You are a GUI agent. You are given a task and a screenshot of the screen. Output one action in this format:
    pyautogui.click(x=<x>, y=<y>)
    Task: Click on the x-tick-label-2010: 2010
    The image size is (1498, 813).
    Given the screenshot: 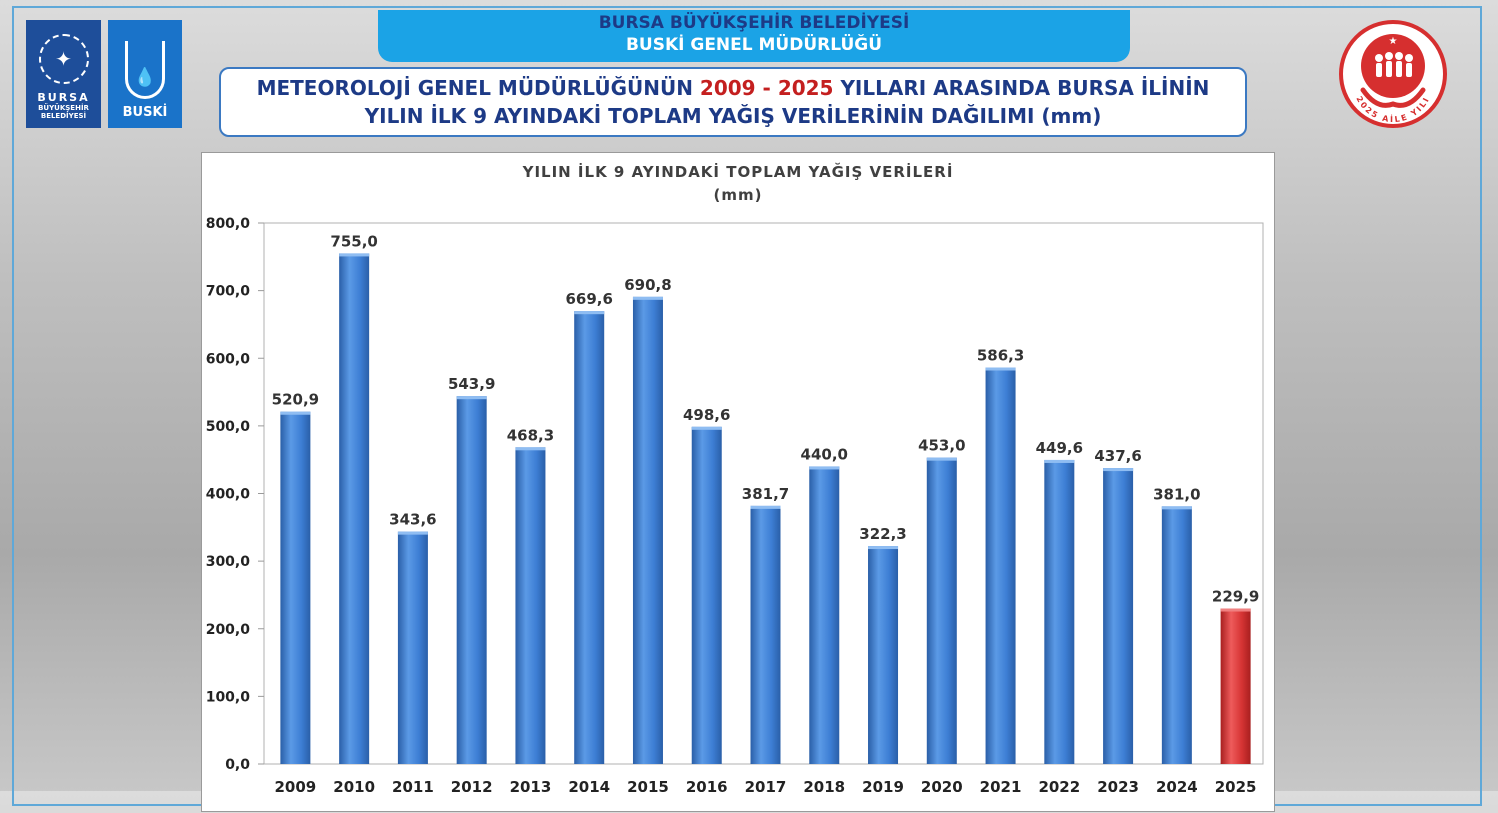 What is the action you would take?
    pyautogui.click(x=354, y=787)
    